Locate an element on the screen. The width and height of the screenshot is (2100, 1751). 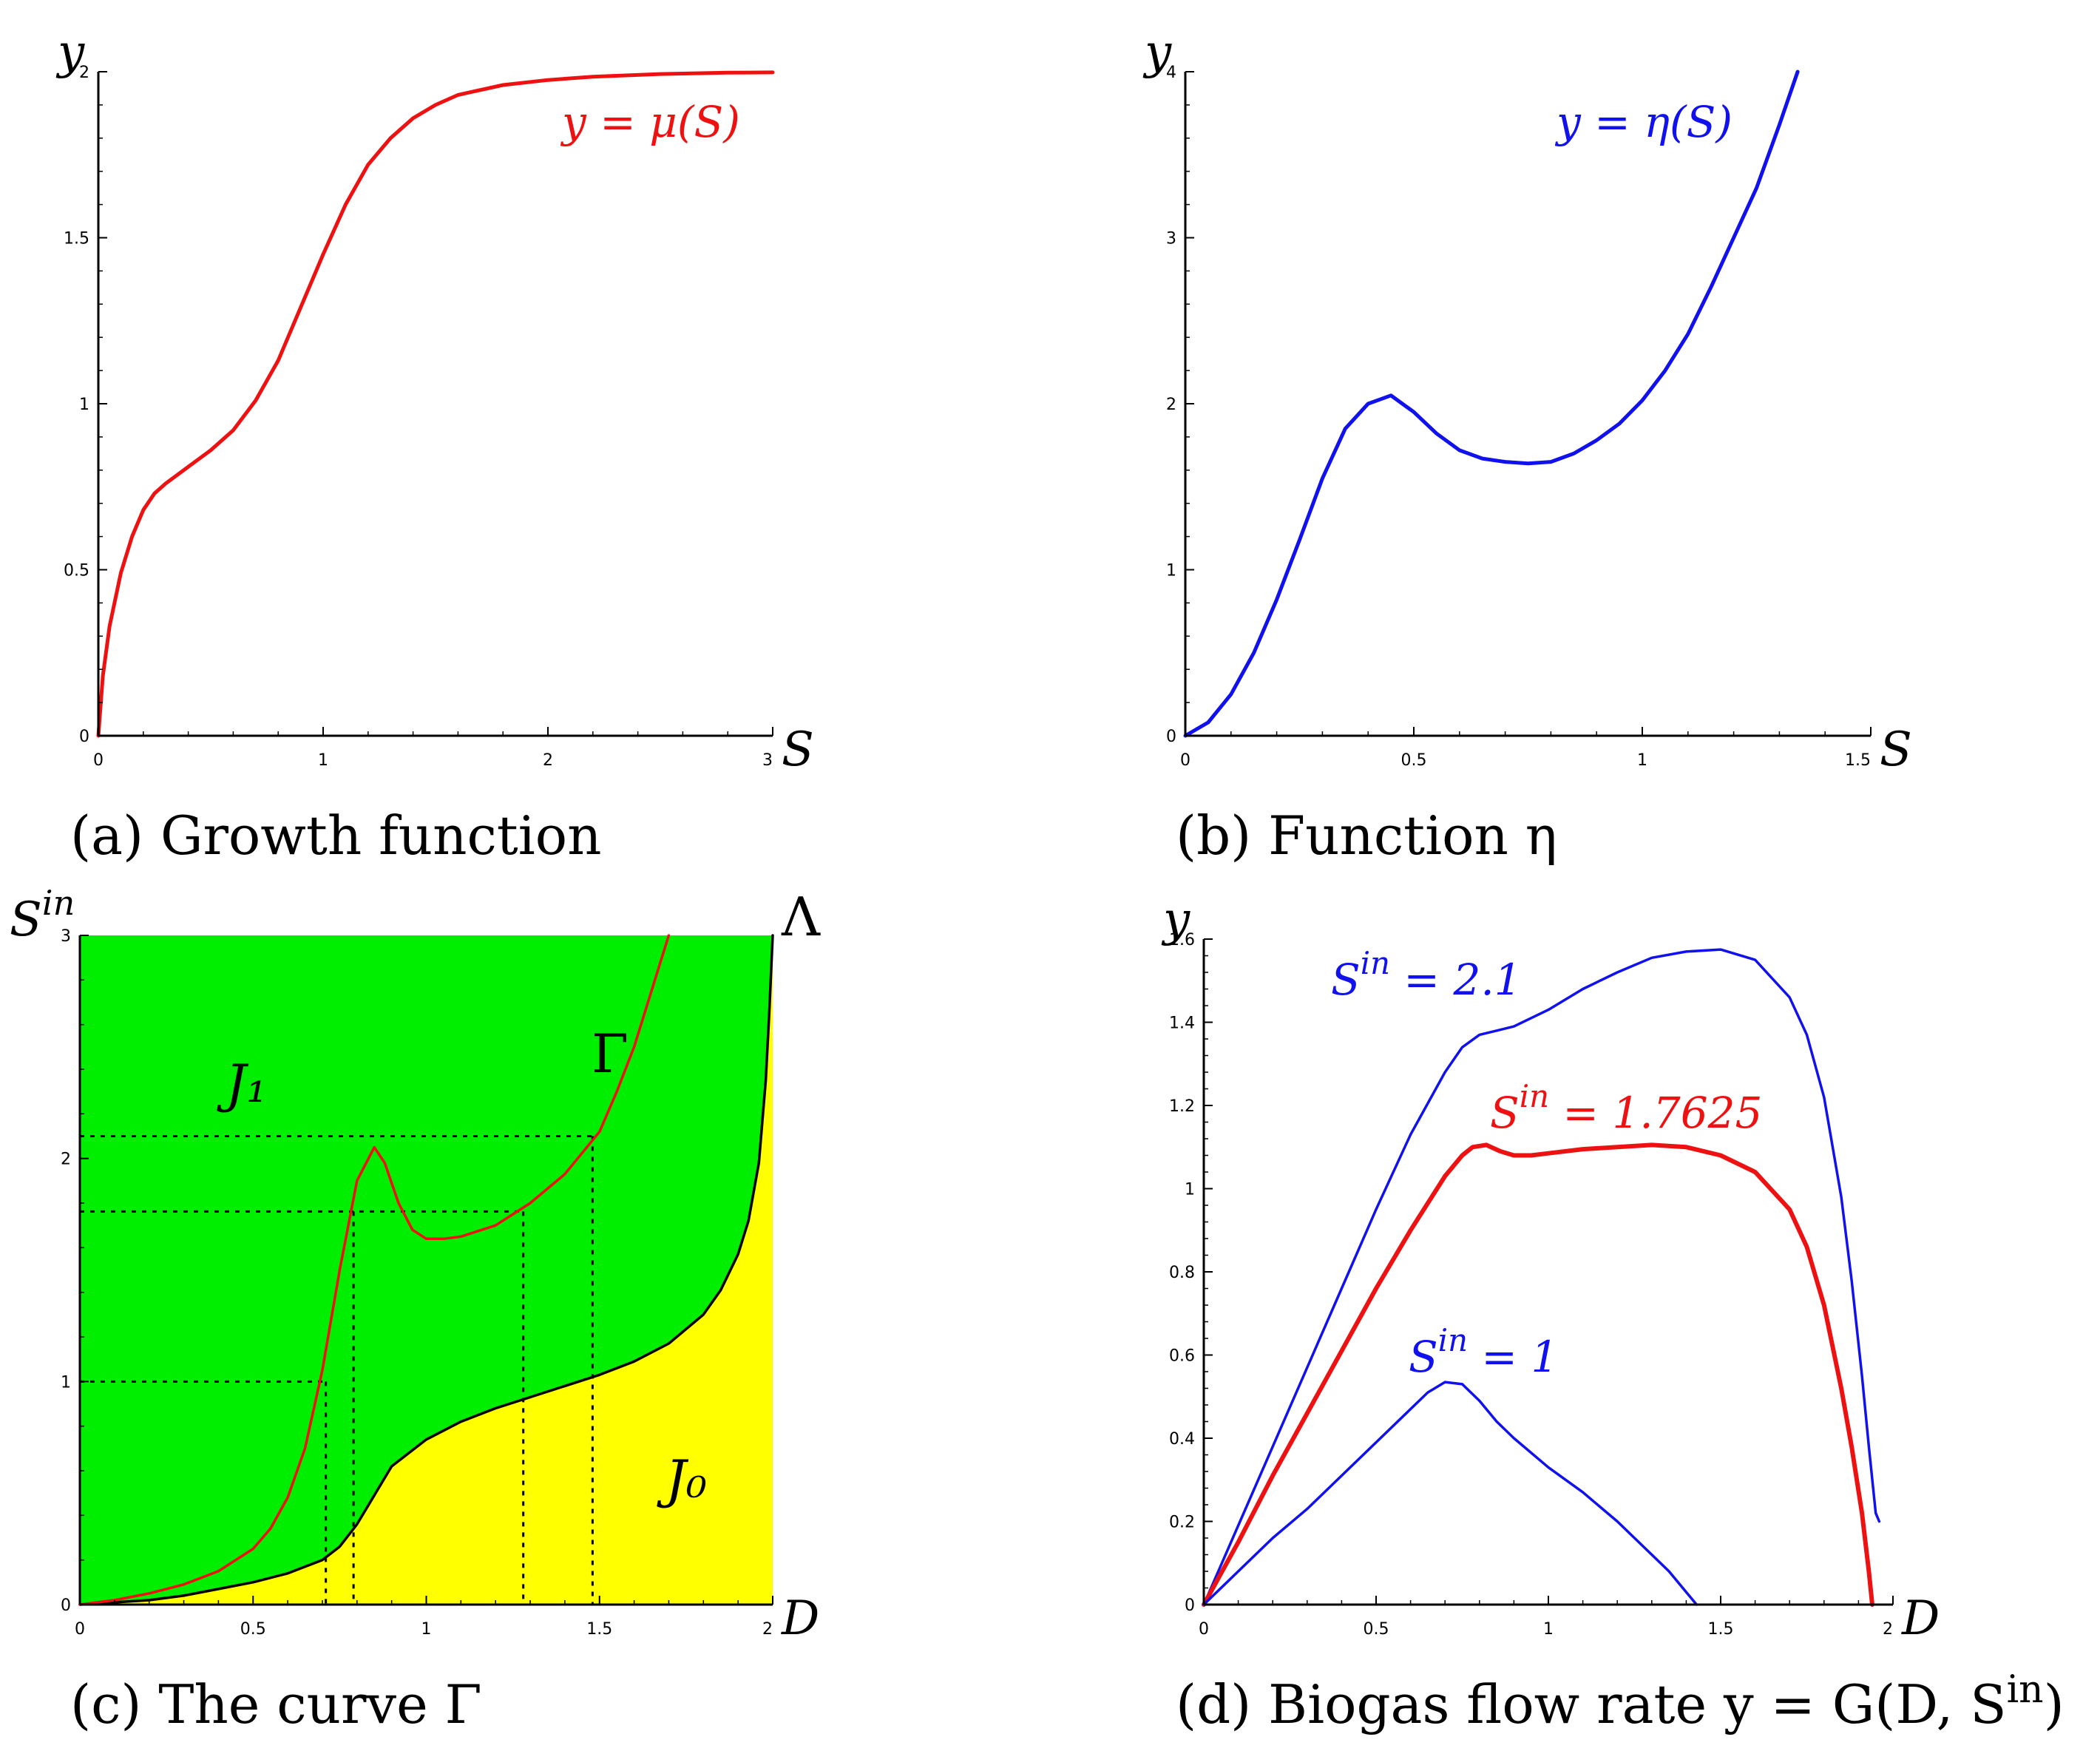
y-tick-label: 0.2 is located at coordinates (1182, 1523).